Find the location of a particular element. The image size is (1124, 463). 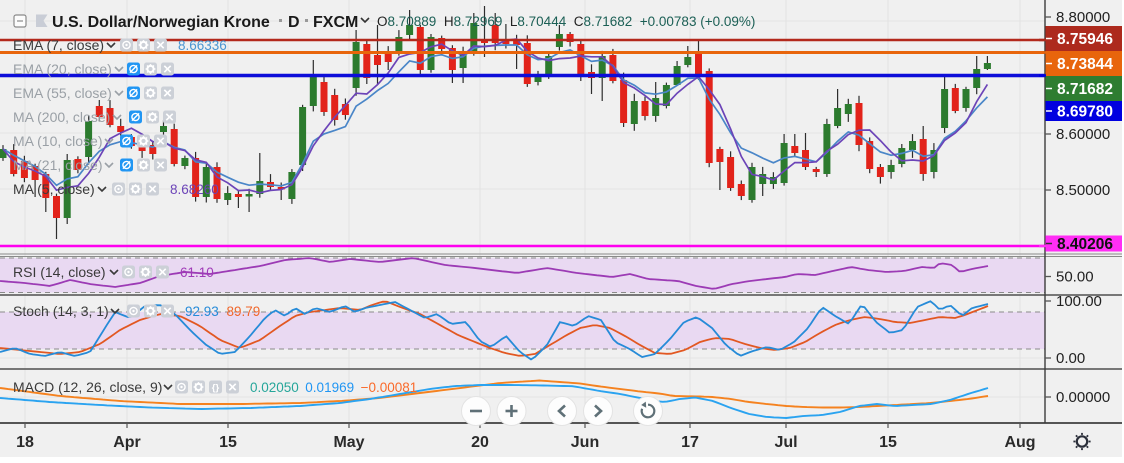

svg-text: 0.00 is located at coordinates (1070, 358).